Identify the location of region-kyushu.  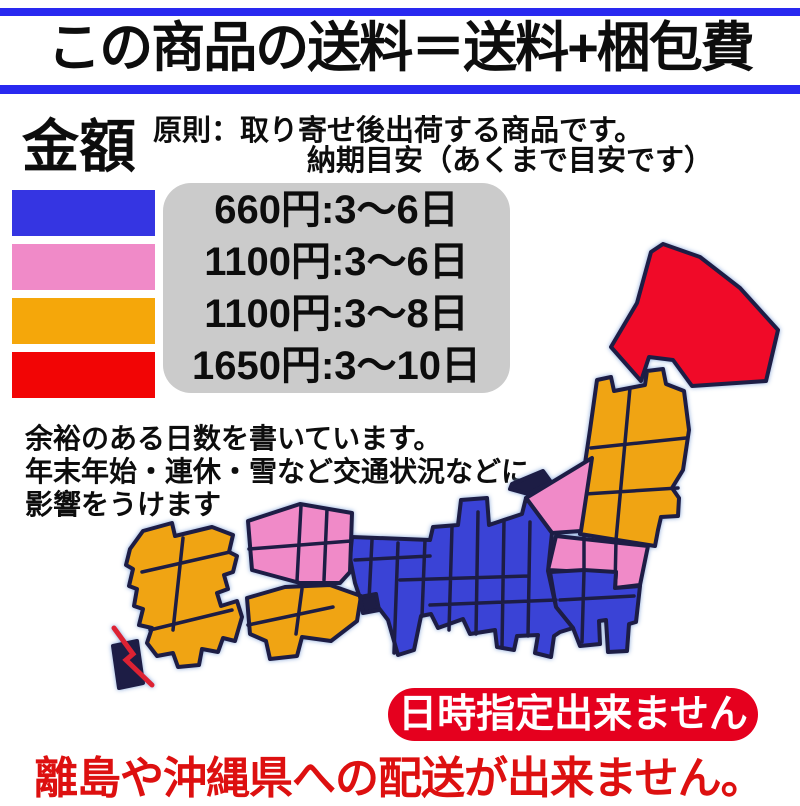
(184, 595).